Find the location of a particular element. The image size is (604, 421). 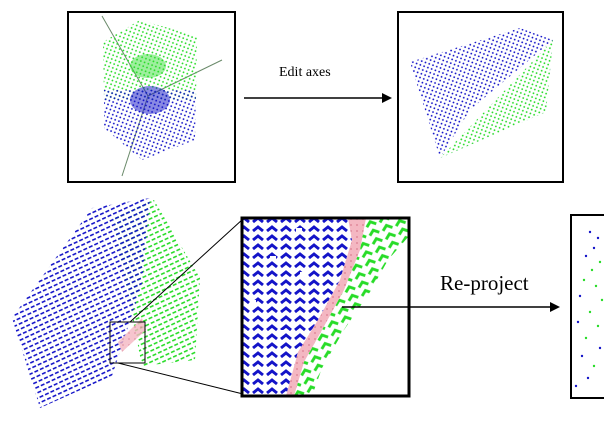

zoom-boundary-region is located at coordinates (326, 307).